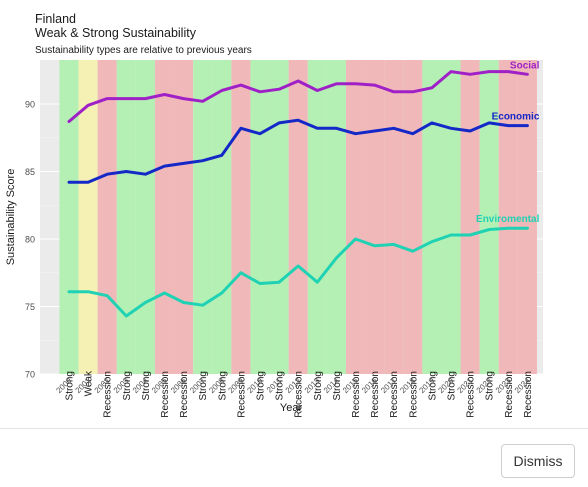 This screenshot has height=487, width=588. Describe the element at coordinates (291, 408) in the screenshot. I see `x-axis-label: Year` at that location.